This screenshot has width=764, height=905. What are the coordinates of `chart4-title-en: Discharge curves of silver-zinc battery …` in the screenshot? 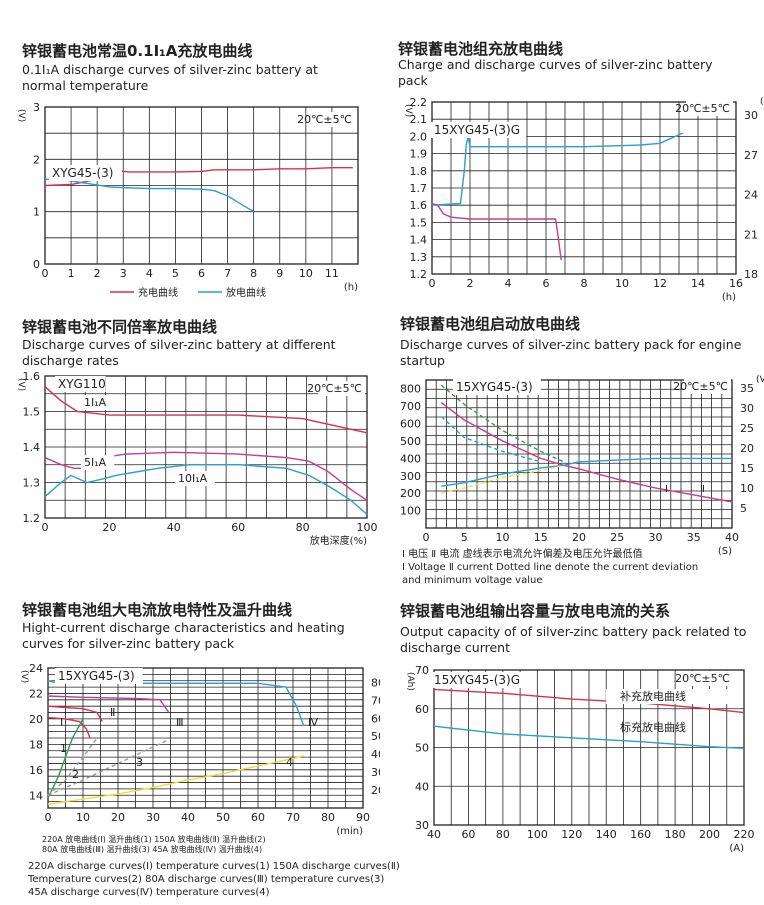 It's located at (571, 352).